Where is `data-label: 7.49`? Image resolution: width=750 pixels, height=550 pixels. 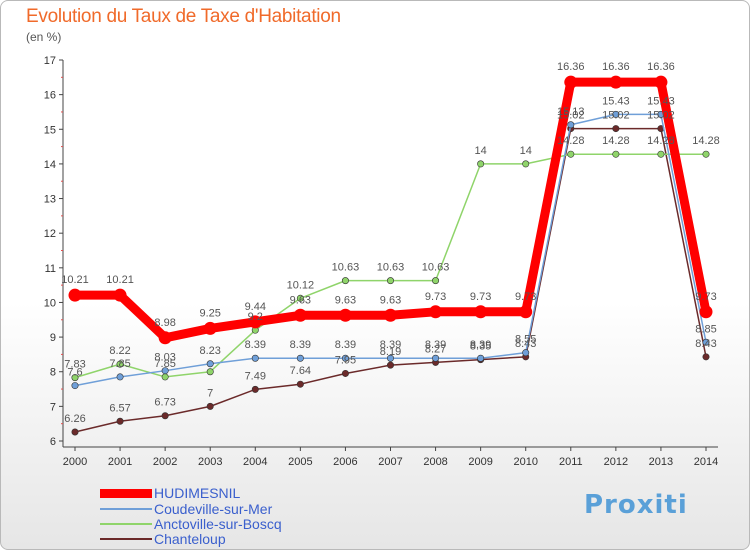
data-label: 7.49 is located at coordinates (255, 376).